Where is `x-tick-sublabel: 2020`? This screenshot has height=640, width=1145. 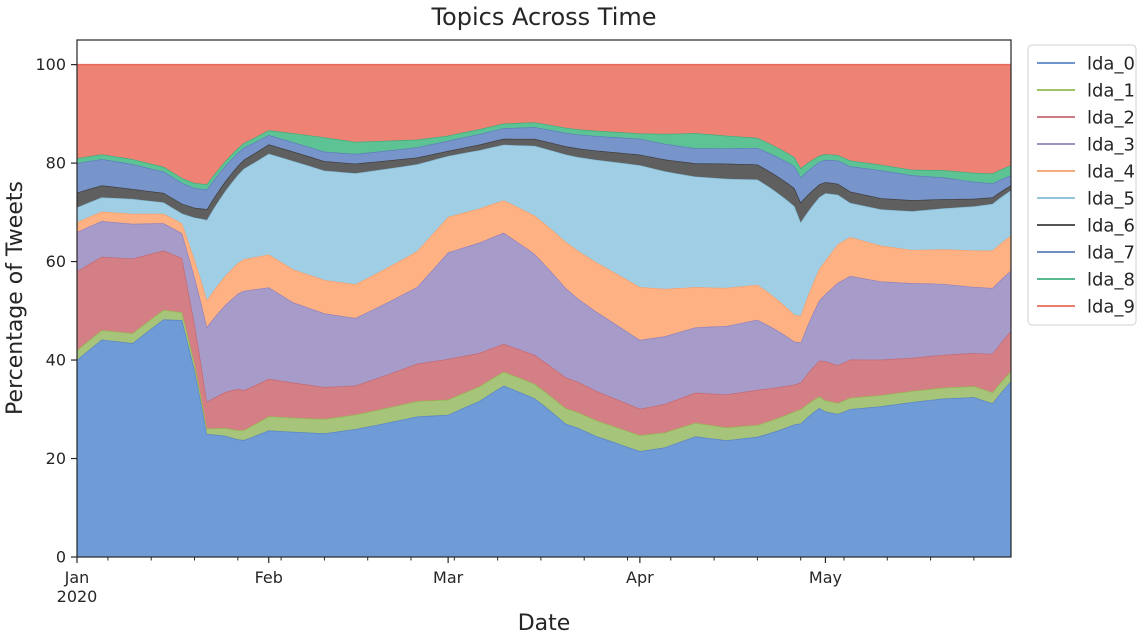
x-tick-sublabel: 2020 is located at coordinates (77, 596).